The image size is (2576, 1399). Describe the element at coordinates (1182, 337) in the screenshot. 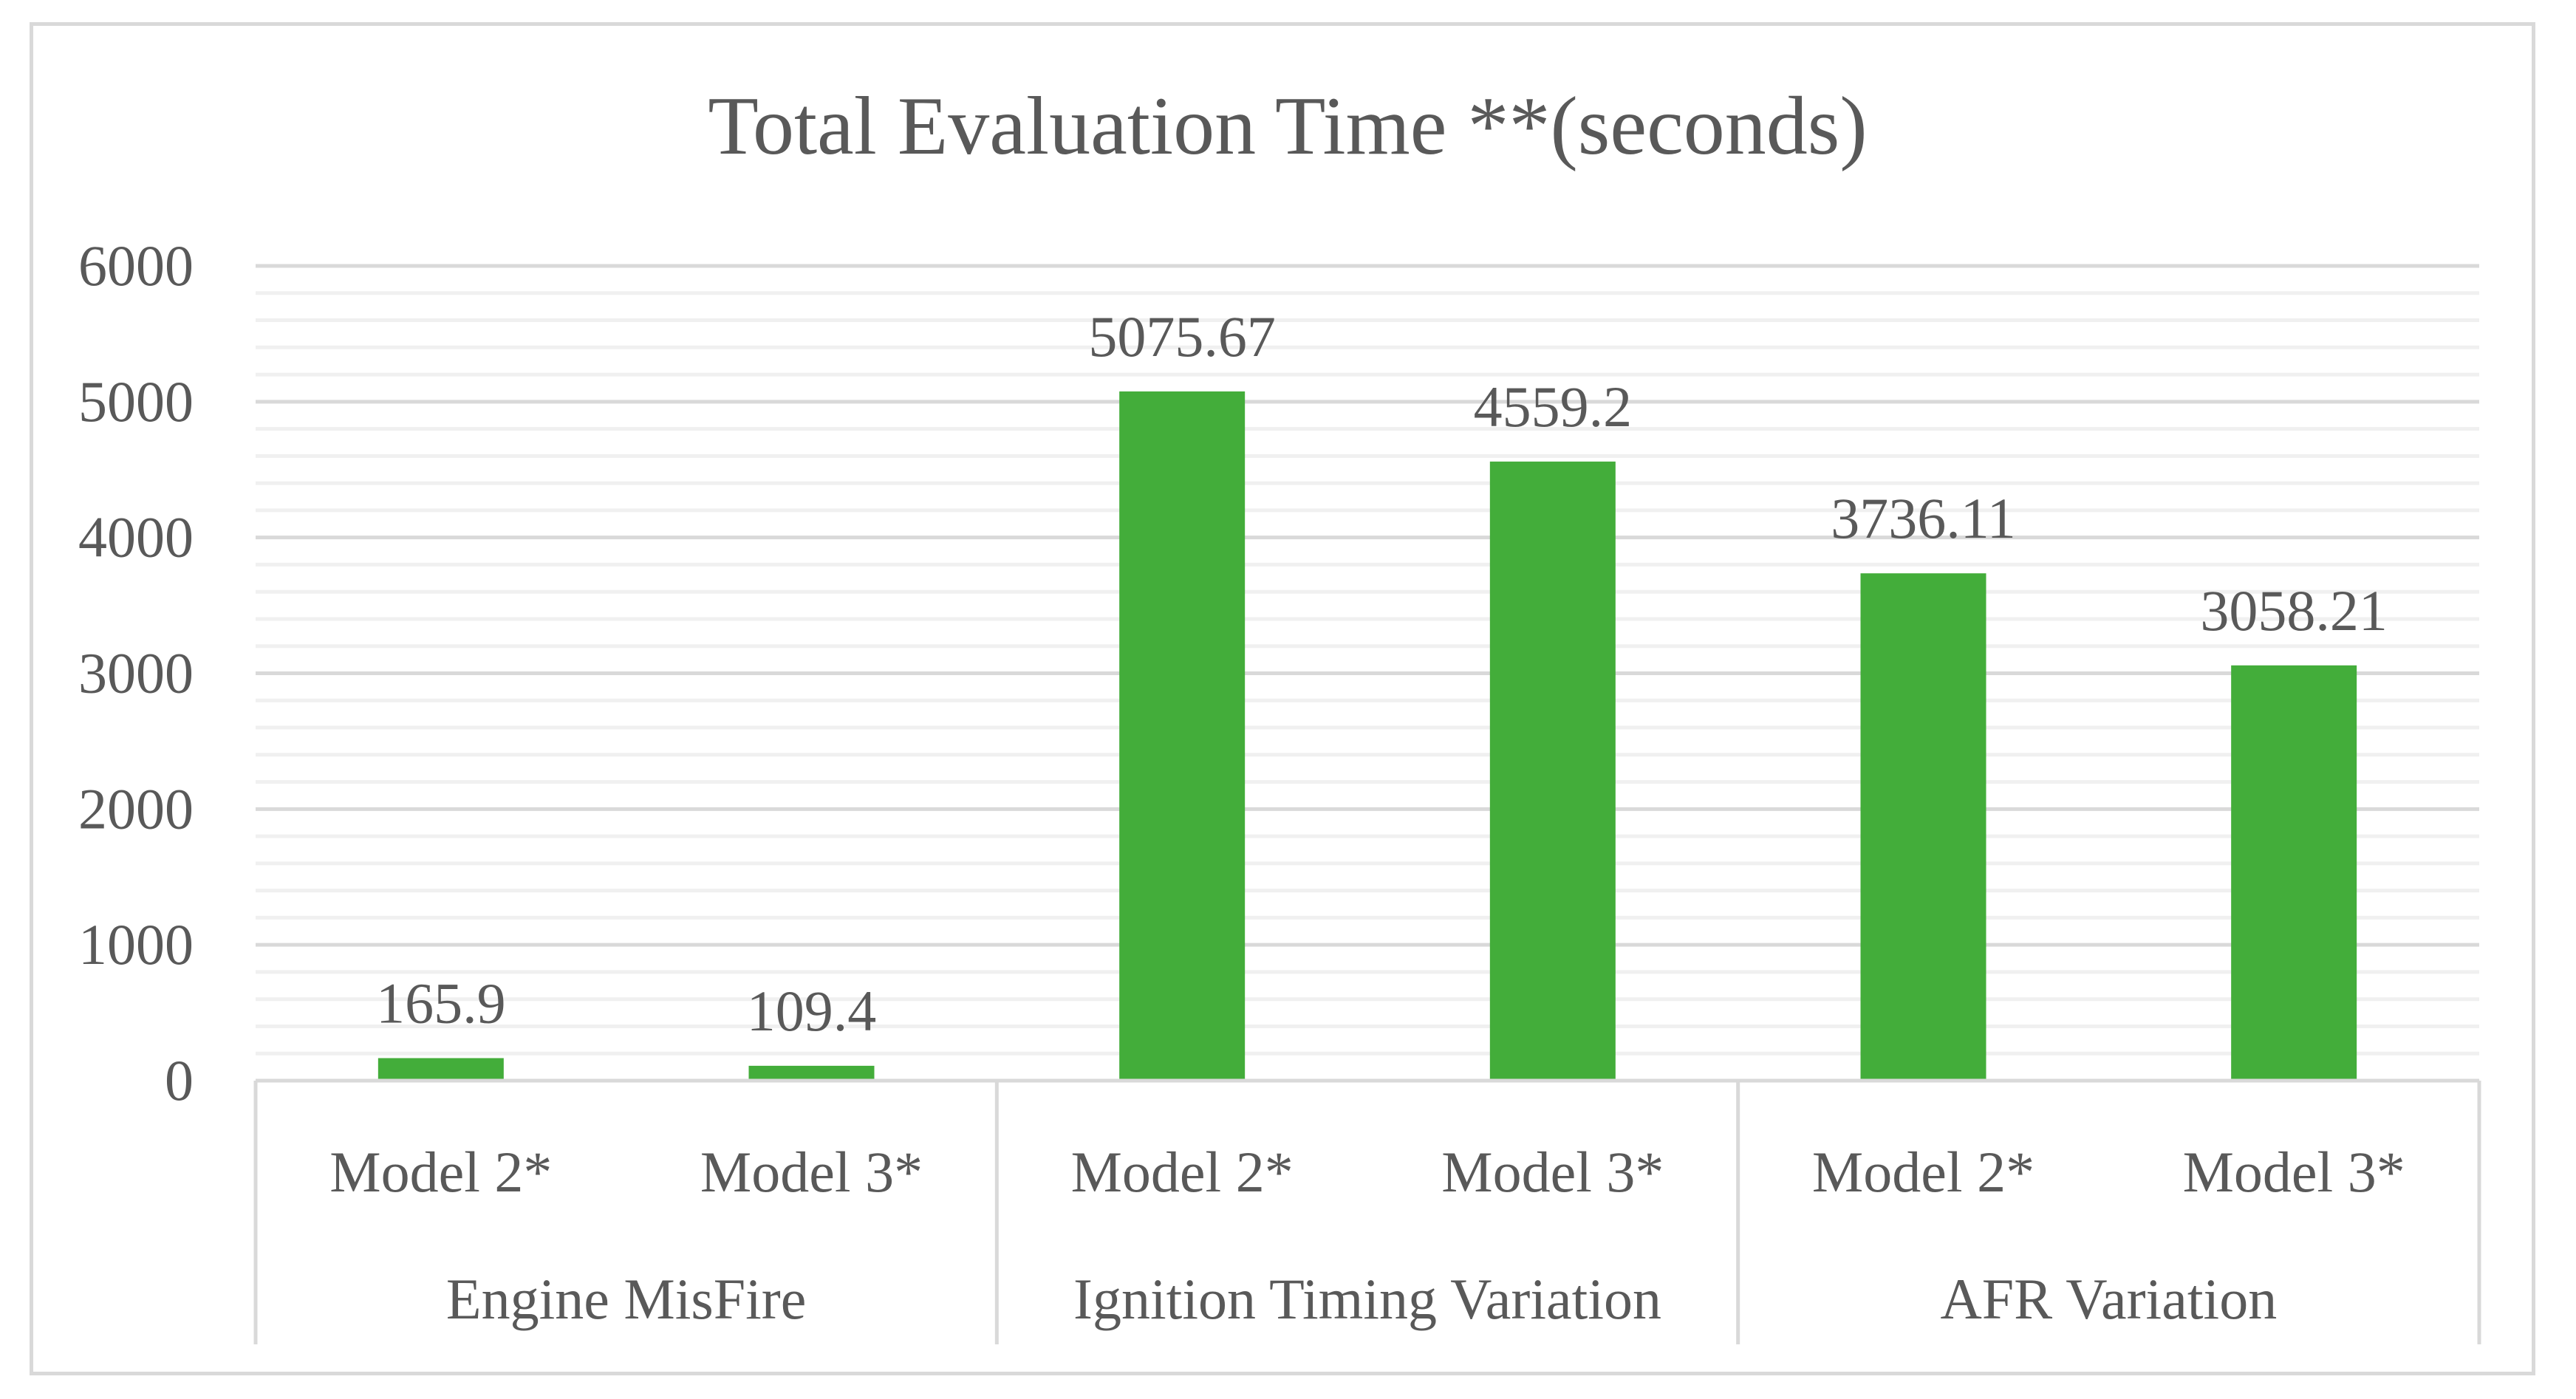

I see `data-label: 5075.67` at that location.